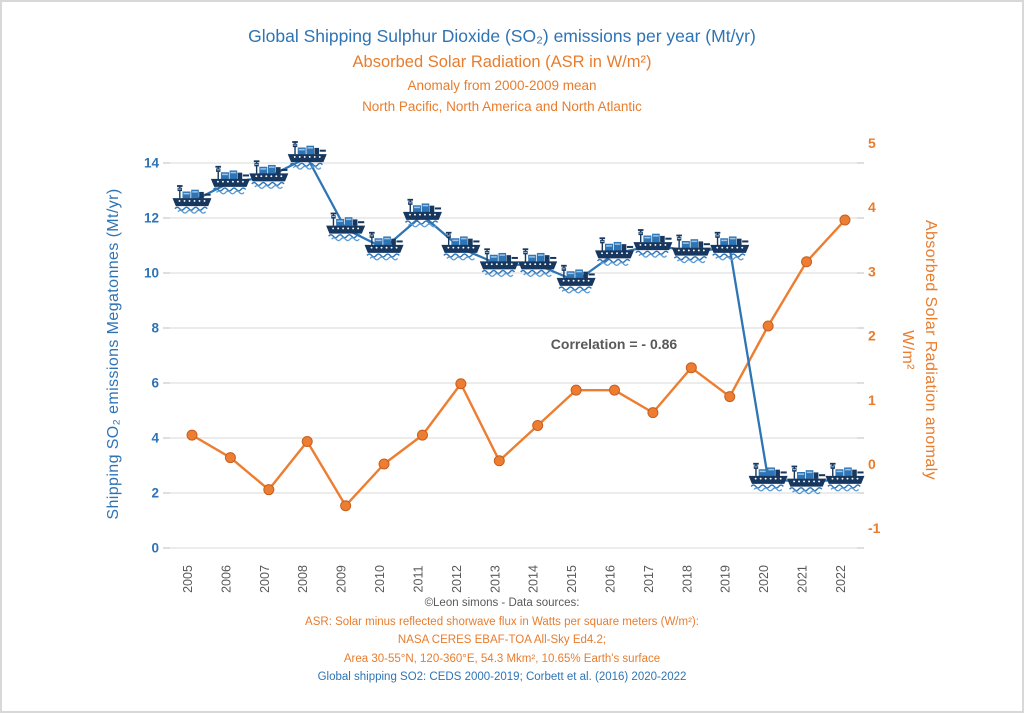  Describe the element at coordinates (155, 548) in the screenshot. I see `left-axis-tick-label: 0` at that location.